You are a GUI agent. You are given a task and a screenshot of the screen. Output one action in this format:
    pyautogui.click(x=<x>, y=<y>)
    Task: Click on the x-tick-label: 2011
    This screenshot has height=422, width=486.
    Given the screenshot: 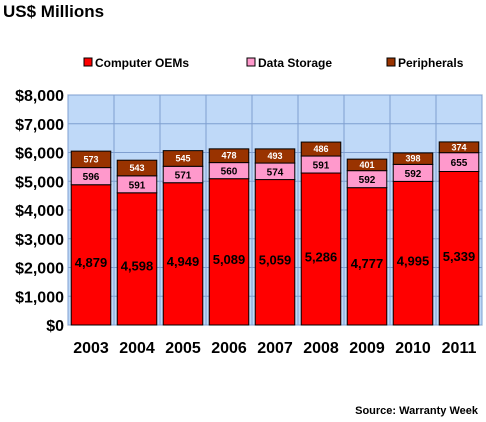 What is the action you would take?
    pyautogui.click(x=459, y=348)
    